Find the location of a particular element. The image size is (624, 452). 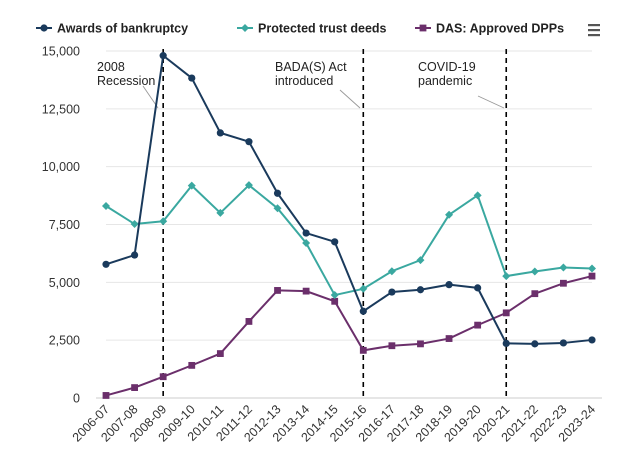

legend-item-protected-trust-deeds: Protected trust deeds is located at coordinates (312, 29).